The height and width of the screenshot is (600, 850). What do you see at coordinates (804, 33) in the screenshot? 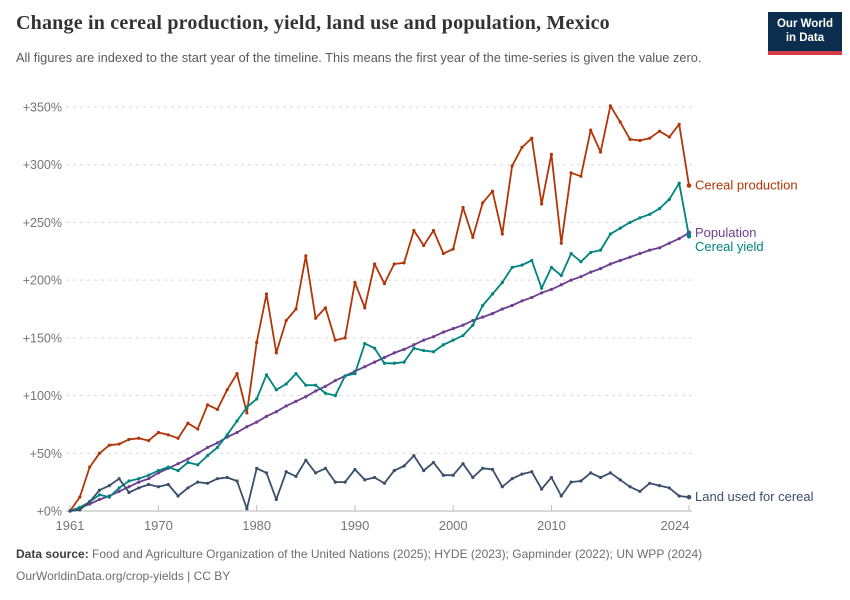
I see `owid-logo: Our World in Data` at bounding box center [804, 33].